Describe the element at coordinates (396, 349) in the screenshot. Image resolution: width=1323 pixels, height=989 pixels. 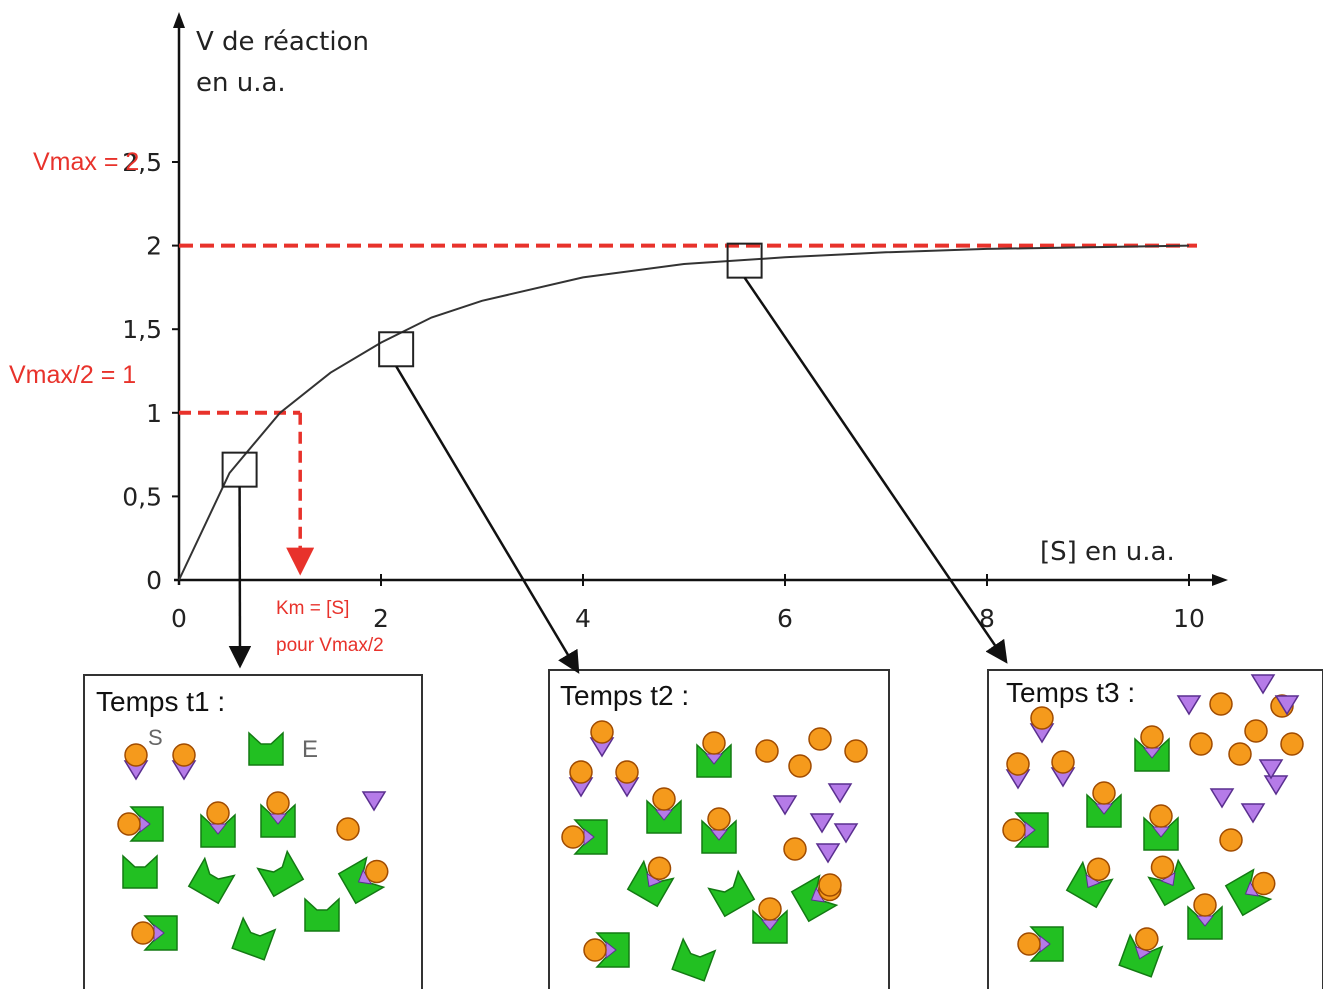
I see `highlight-box-t2` at that location.